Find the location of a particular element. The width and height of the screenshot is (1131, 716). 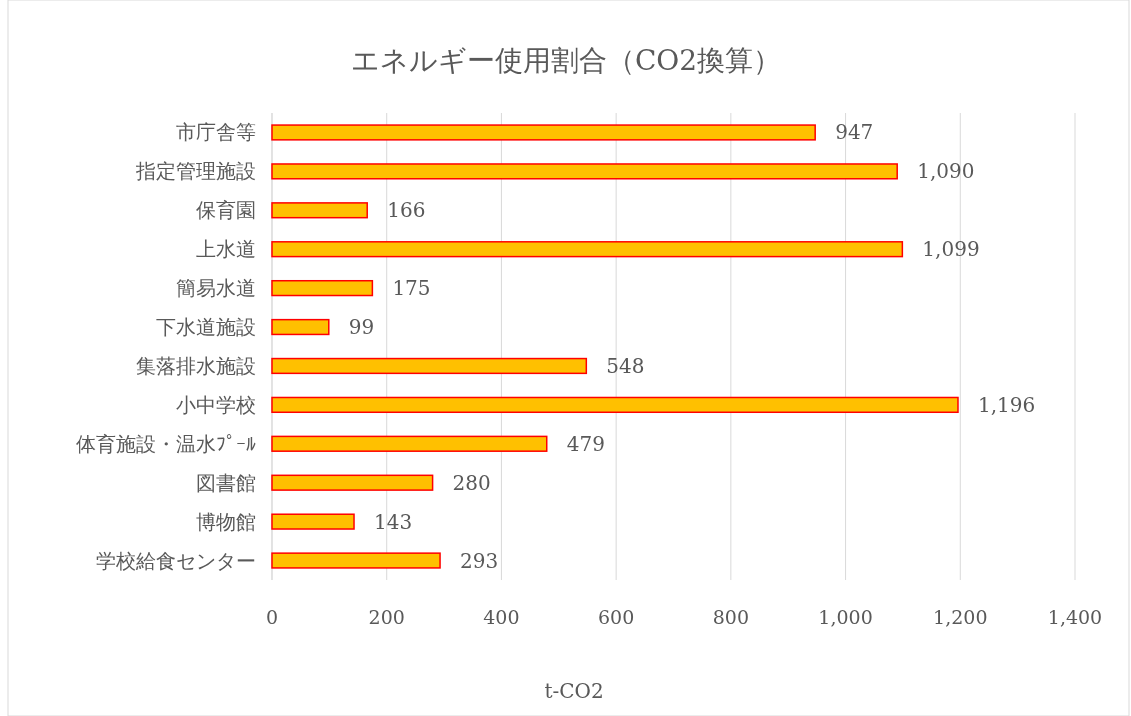

y-tick-label: 小中学校 is located at coordinates (216, 404).